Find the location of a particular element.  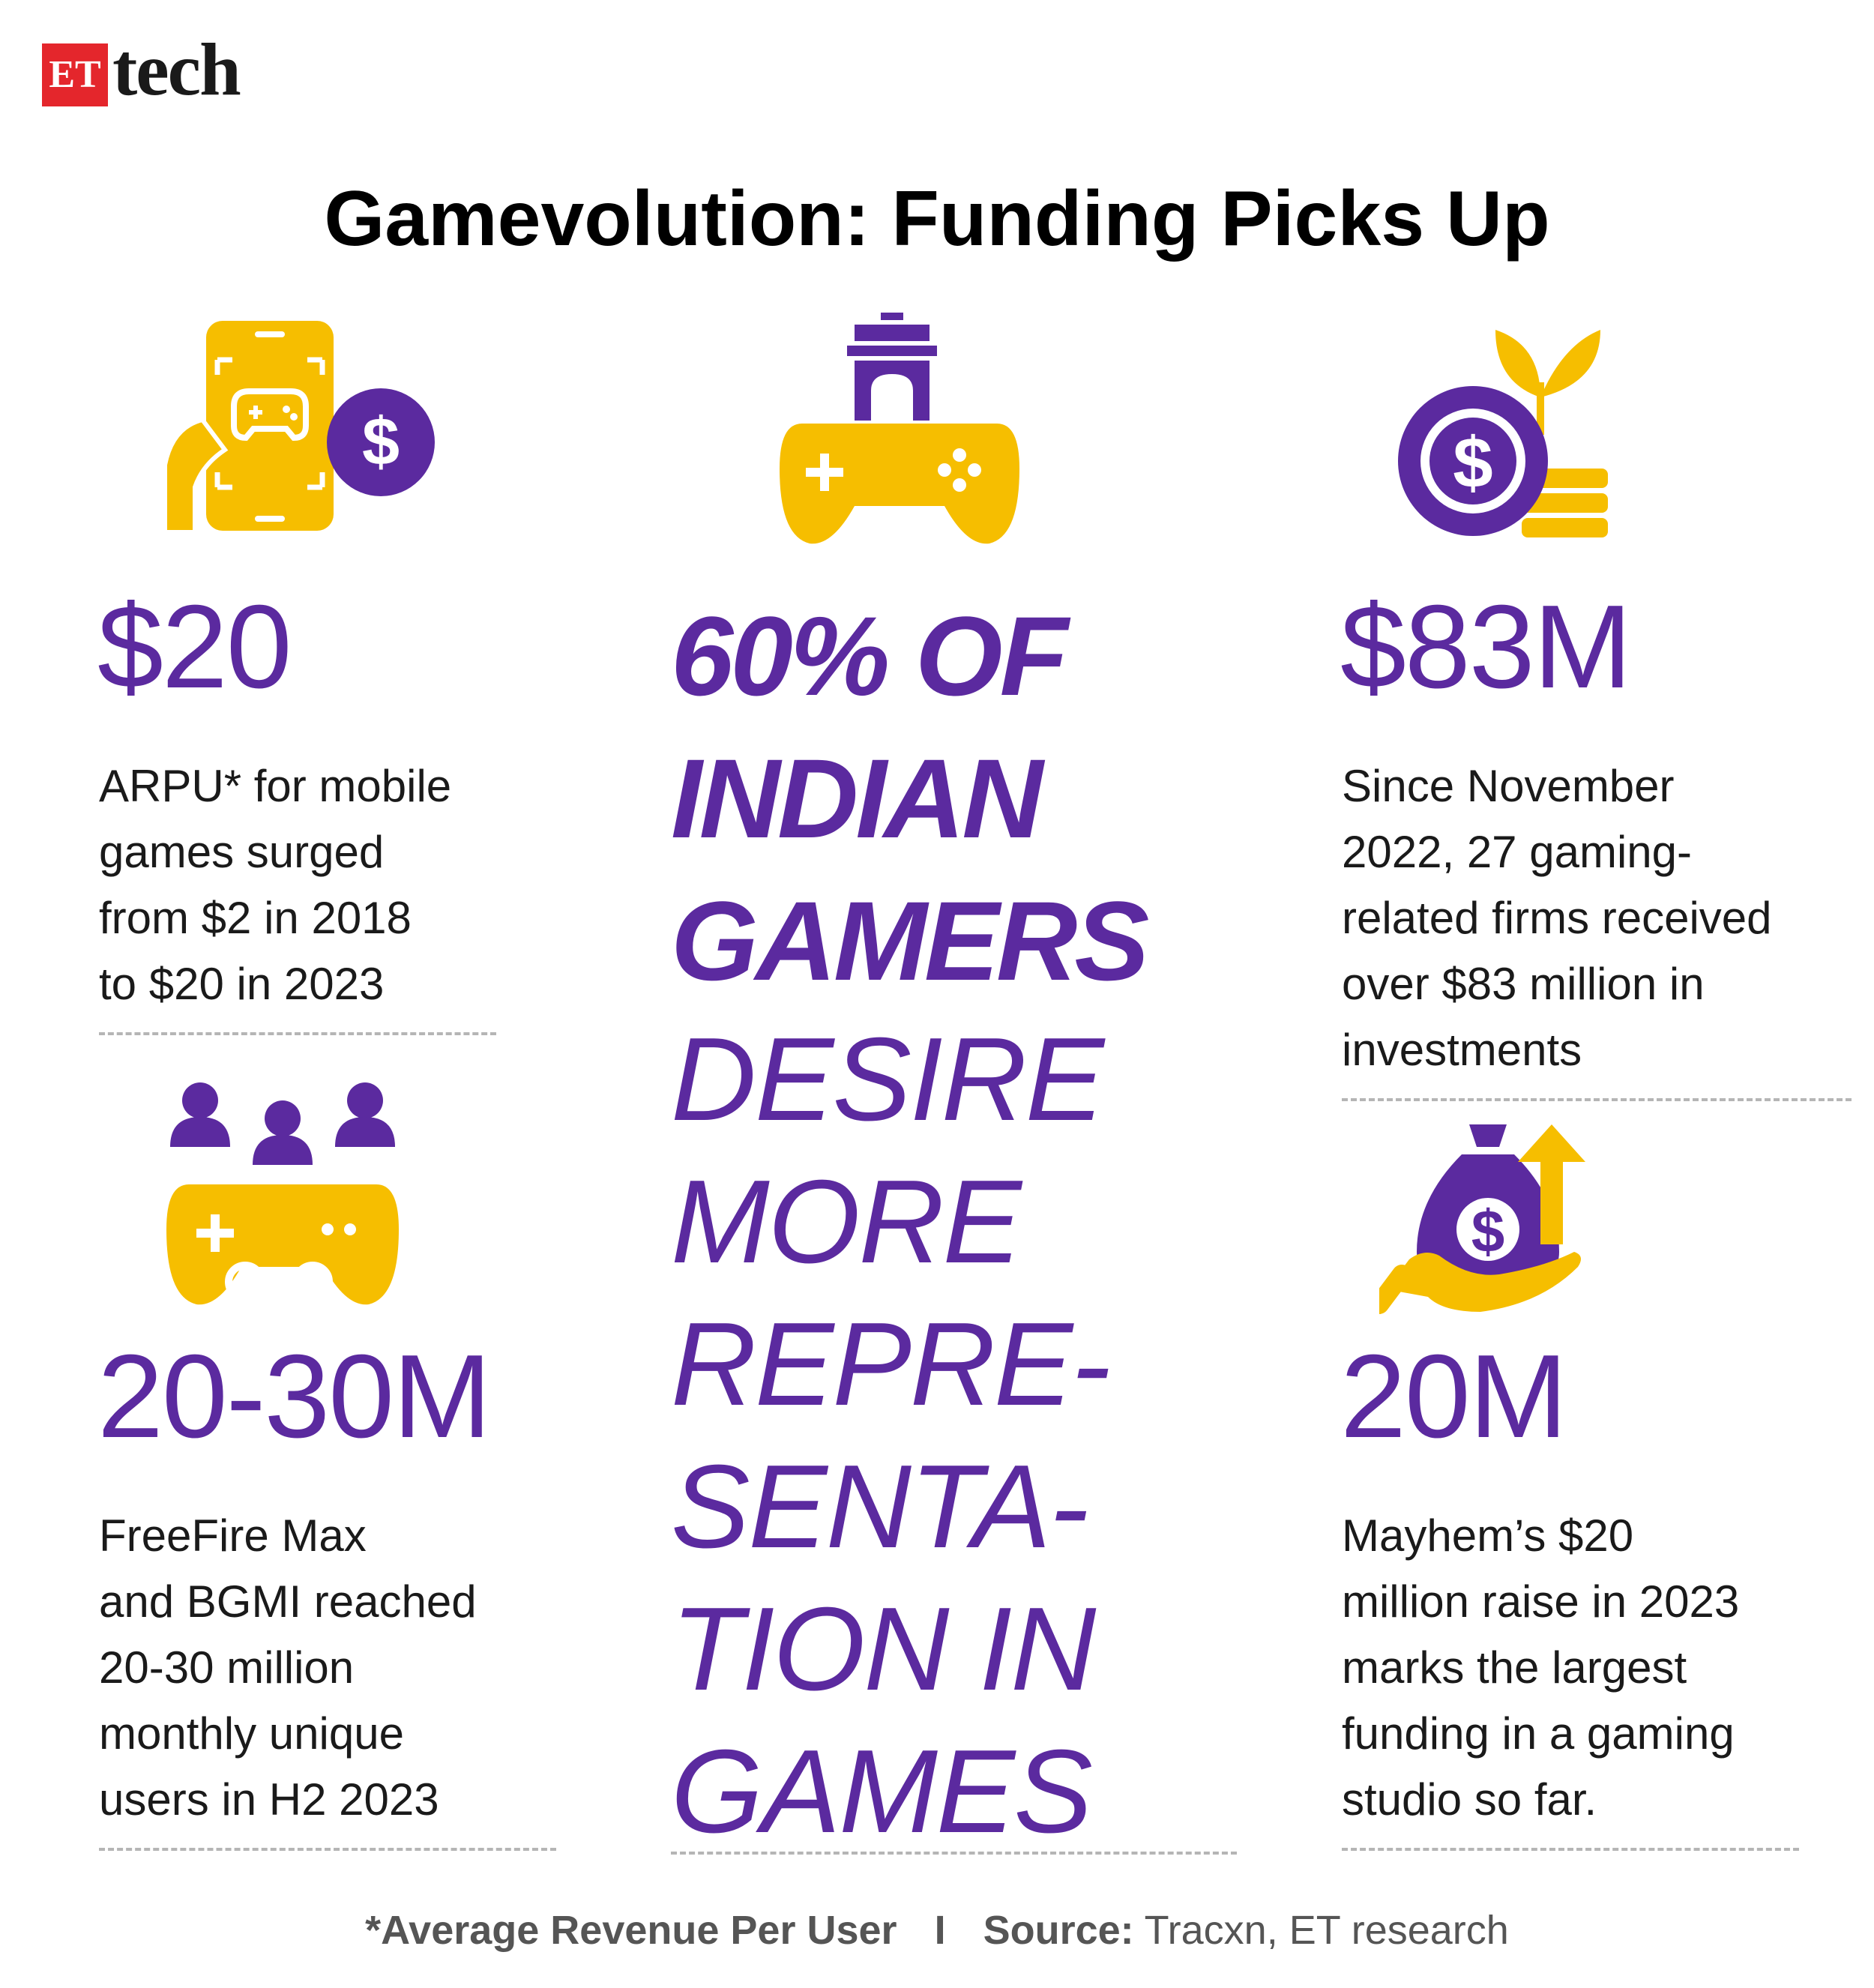

desc-line: users in H2 2023 is located at coordinates (269, 1799).